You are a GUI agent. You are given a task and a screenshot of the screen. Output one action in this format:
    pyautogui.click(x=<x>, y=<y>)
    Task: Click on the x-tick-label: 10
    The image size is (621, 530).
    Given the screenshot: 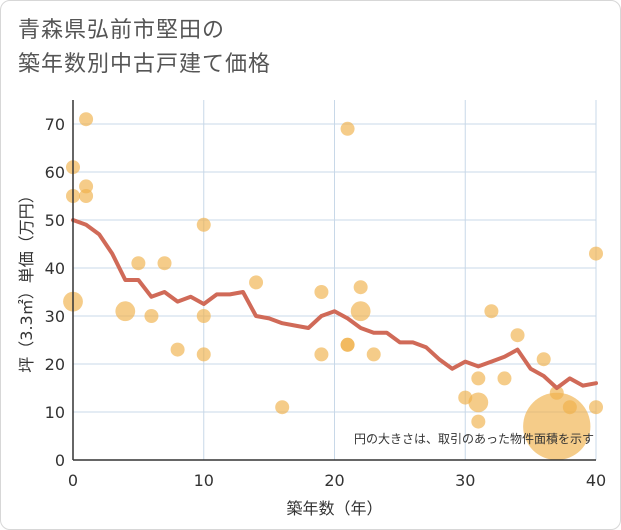 What is the action you would take?
    pyautogui.click(x=204, y=480)
    